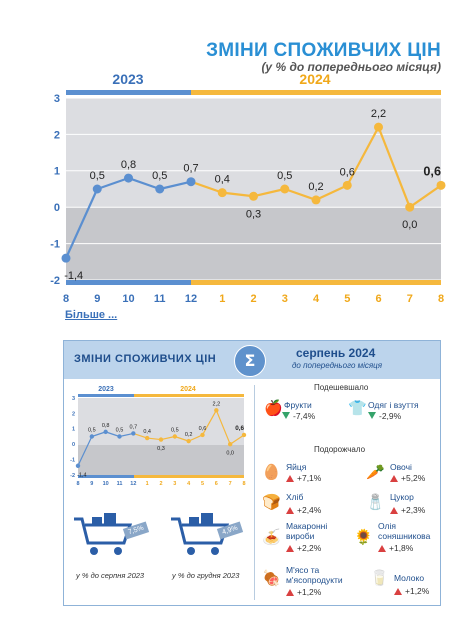 The width and height of the screenshot is (471, 629). What do you see at coordinates (409, 225) in the screenshot?
I see `data-label: 0,0` at bounding box center [409, 225].